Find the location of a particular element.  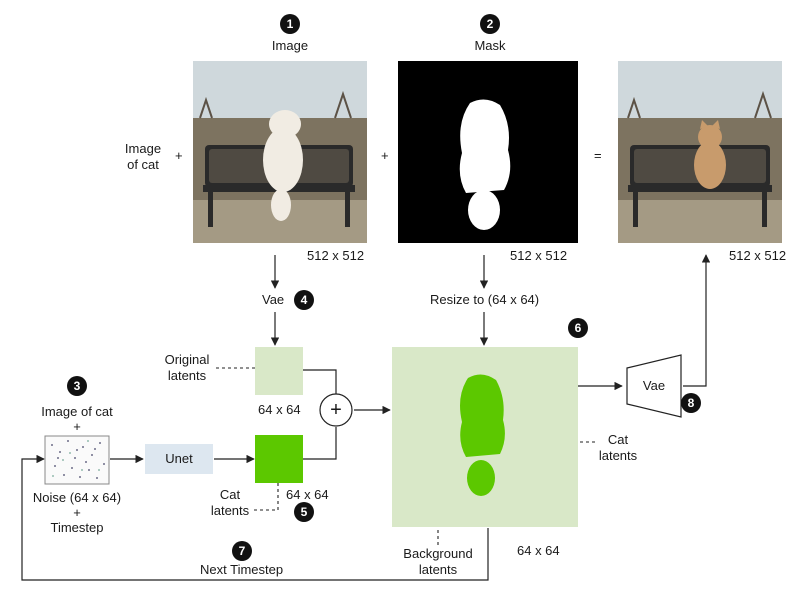

cat-latents-right-line2: latents is located at coordinates (618, 455).